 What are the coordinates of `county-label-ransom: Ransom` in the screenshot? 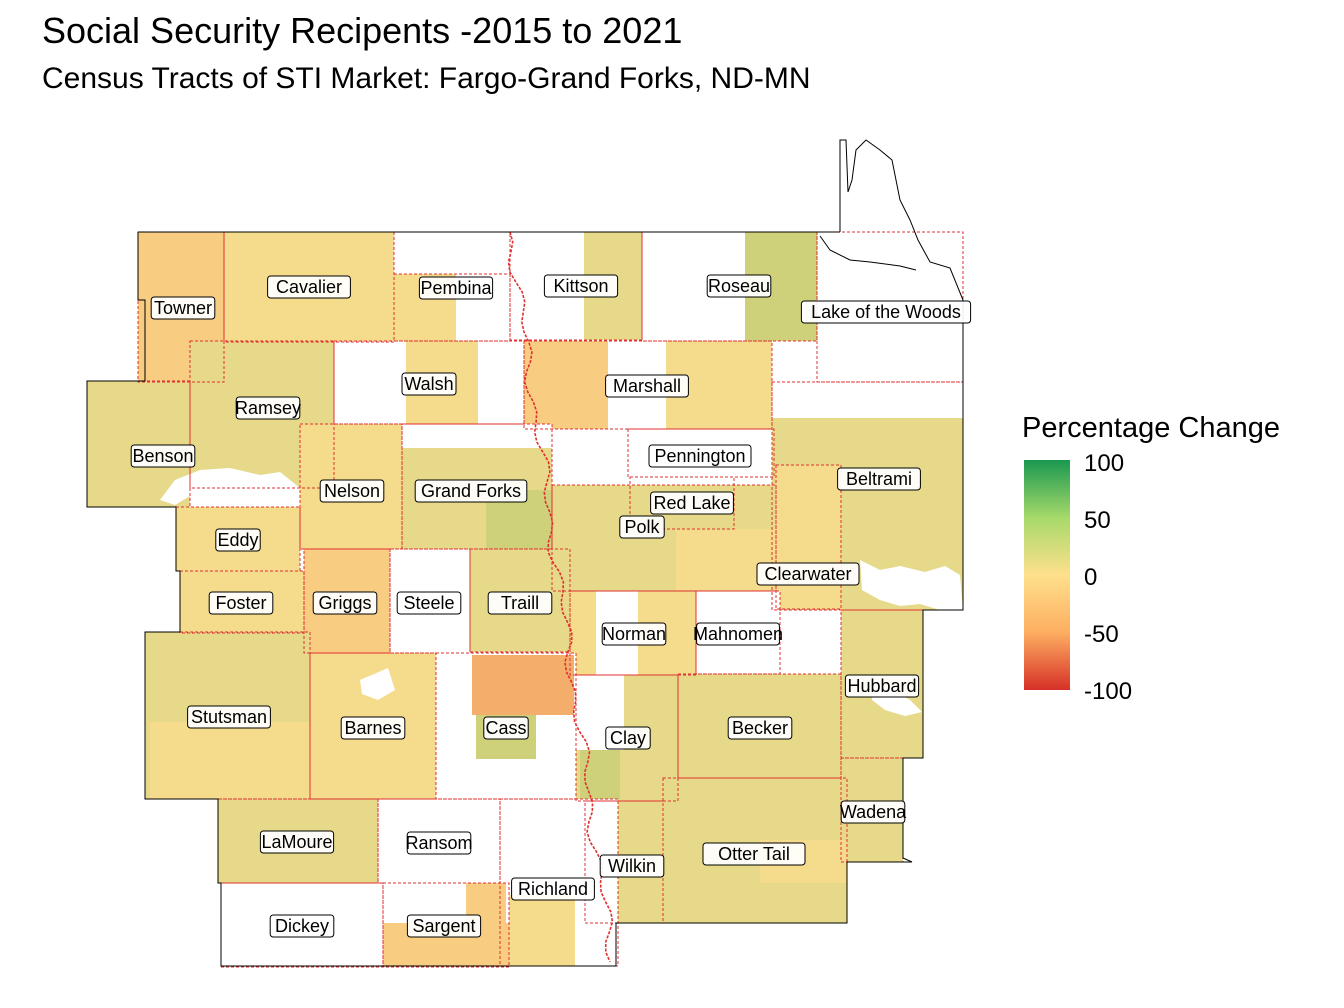 It's located at (439, 843).